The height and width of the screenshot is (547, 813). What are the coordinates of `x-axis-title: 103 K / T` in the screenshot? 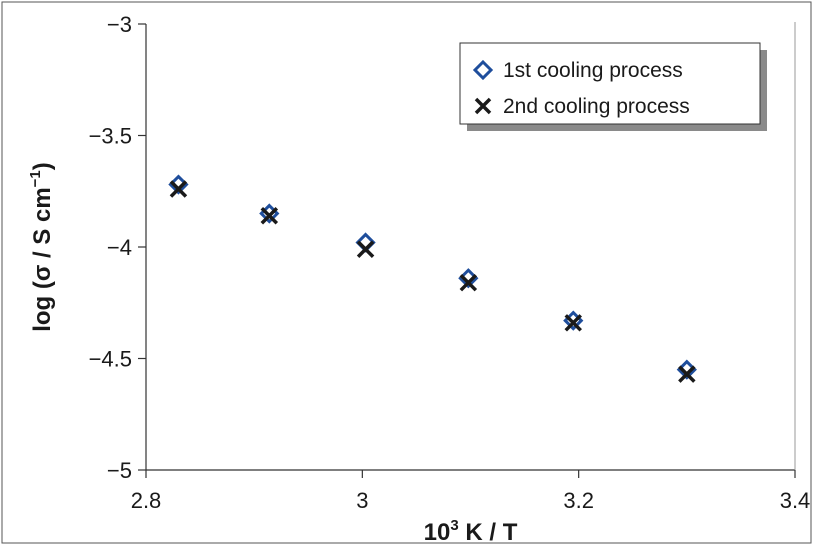 It's located at (471, 531).